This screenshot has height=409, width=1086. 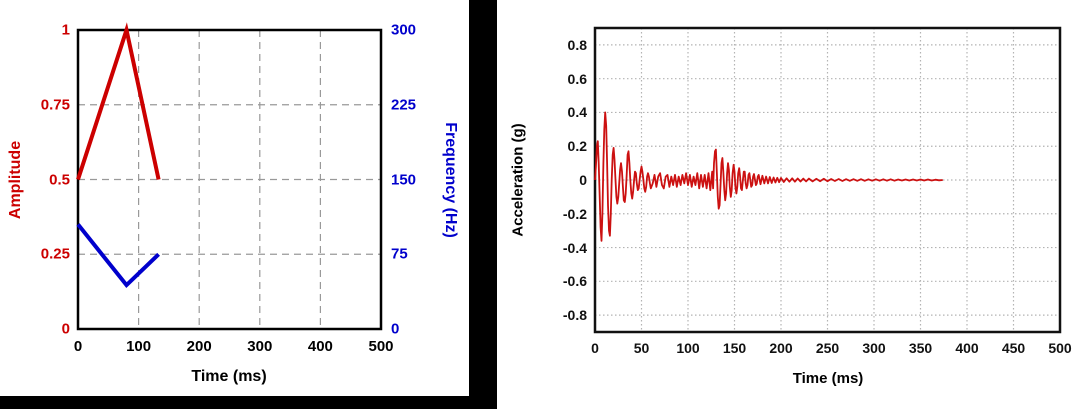 What do you see at coordinates (65, 329) in the screenshot?
I see `amplitude-tick-label: 0` at bounding box center [65, 329].